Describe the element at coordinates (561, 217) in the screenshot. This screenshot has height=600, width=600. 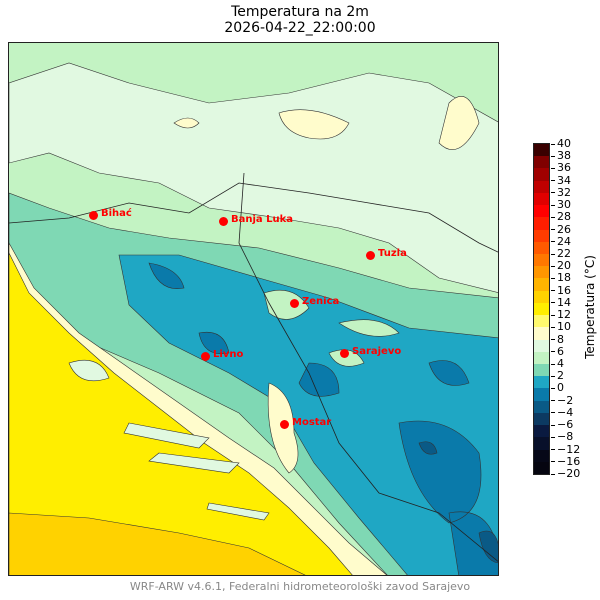
I see `colorbar-tick-label: 28` at that location.